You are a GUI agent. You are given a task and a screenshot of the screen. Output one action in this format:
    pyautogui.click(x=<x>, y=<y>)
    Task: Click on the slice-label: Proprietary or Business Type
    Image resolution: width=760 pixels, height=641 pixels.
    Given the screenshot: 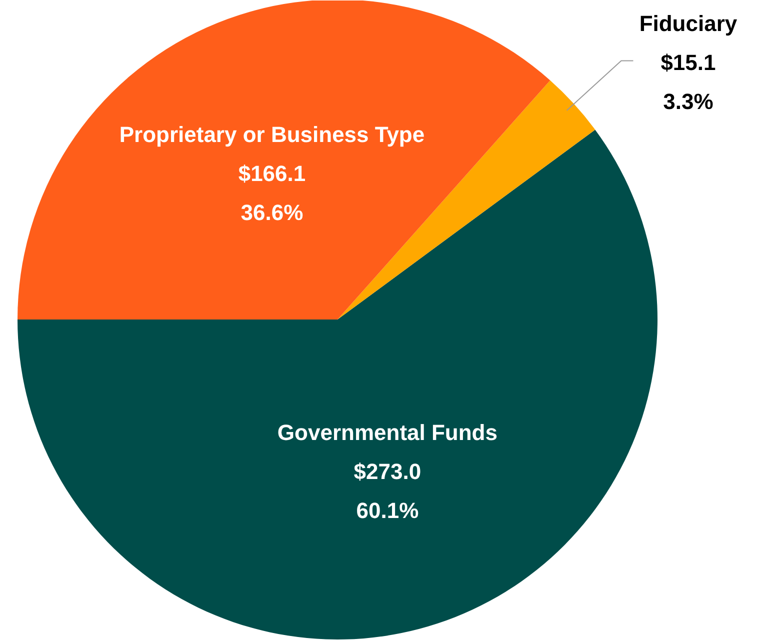 What is the action you would take?
    pyautogui.click(x=272, y=135)
    